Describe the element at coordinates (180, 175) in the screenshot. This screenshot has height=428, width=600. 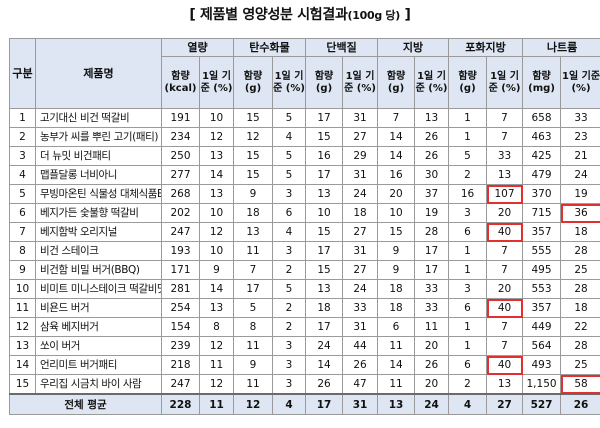
I see `value-cell: 277` at that location.